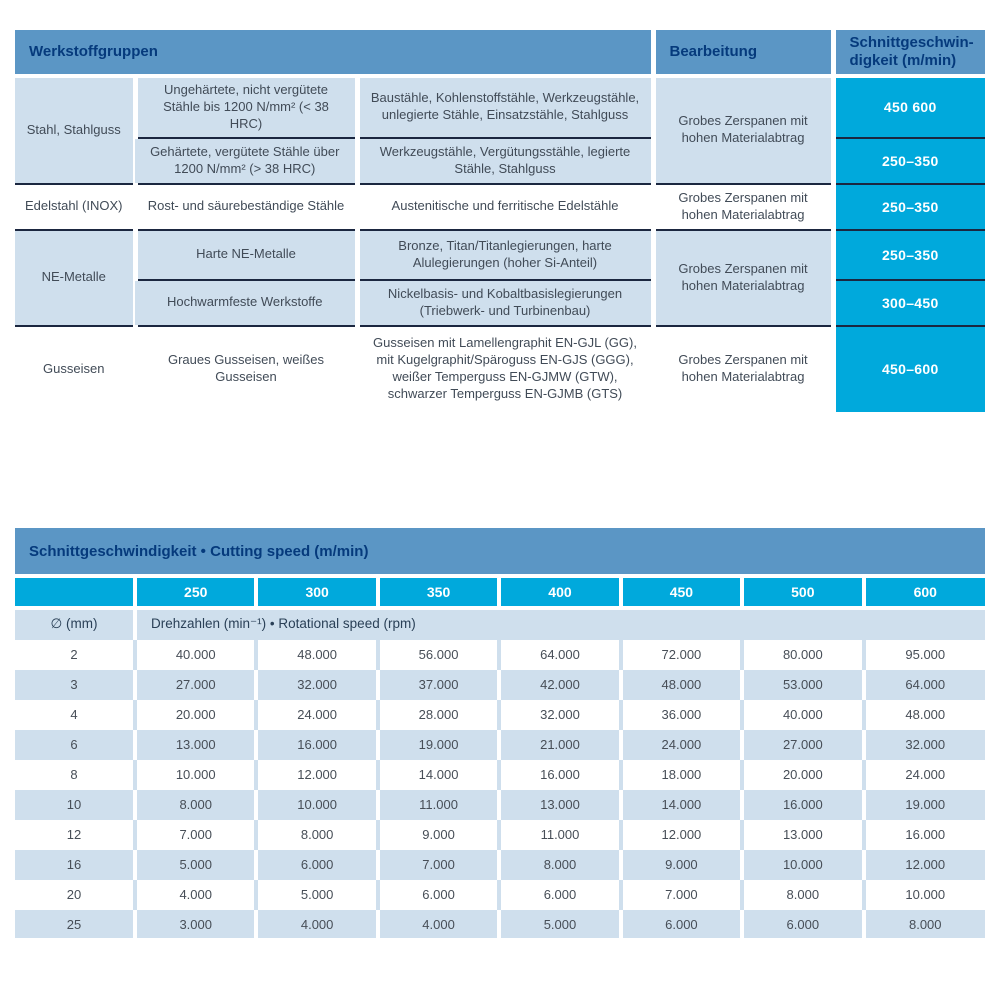 The height and width of the screenshot is (1000, 1000). What do you see at coordinates (437, 593) in the screenshot?
I see `speed-column-header: 350` at bounding box center [437, 593].